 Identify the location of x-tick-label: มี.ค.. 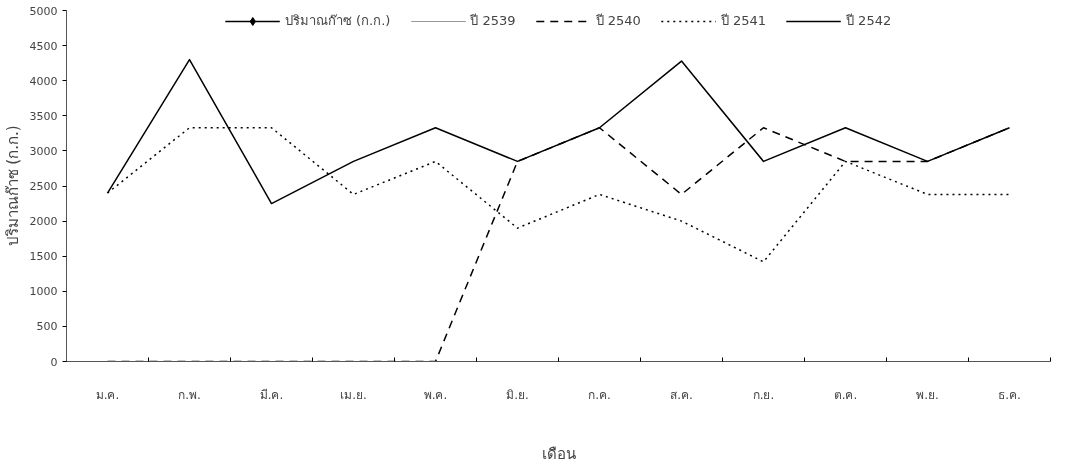
(271, 394).